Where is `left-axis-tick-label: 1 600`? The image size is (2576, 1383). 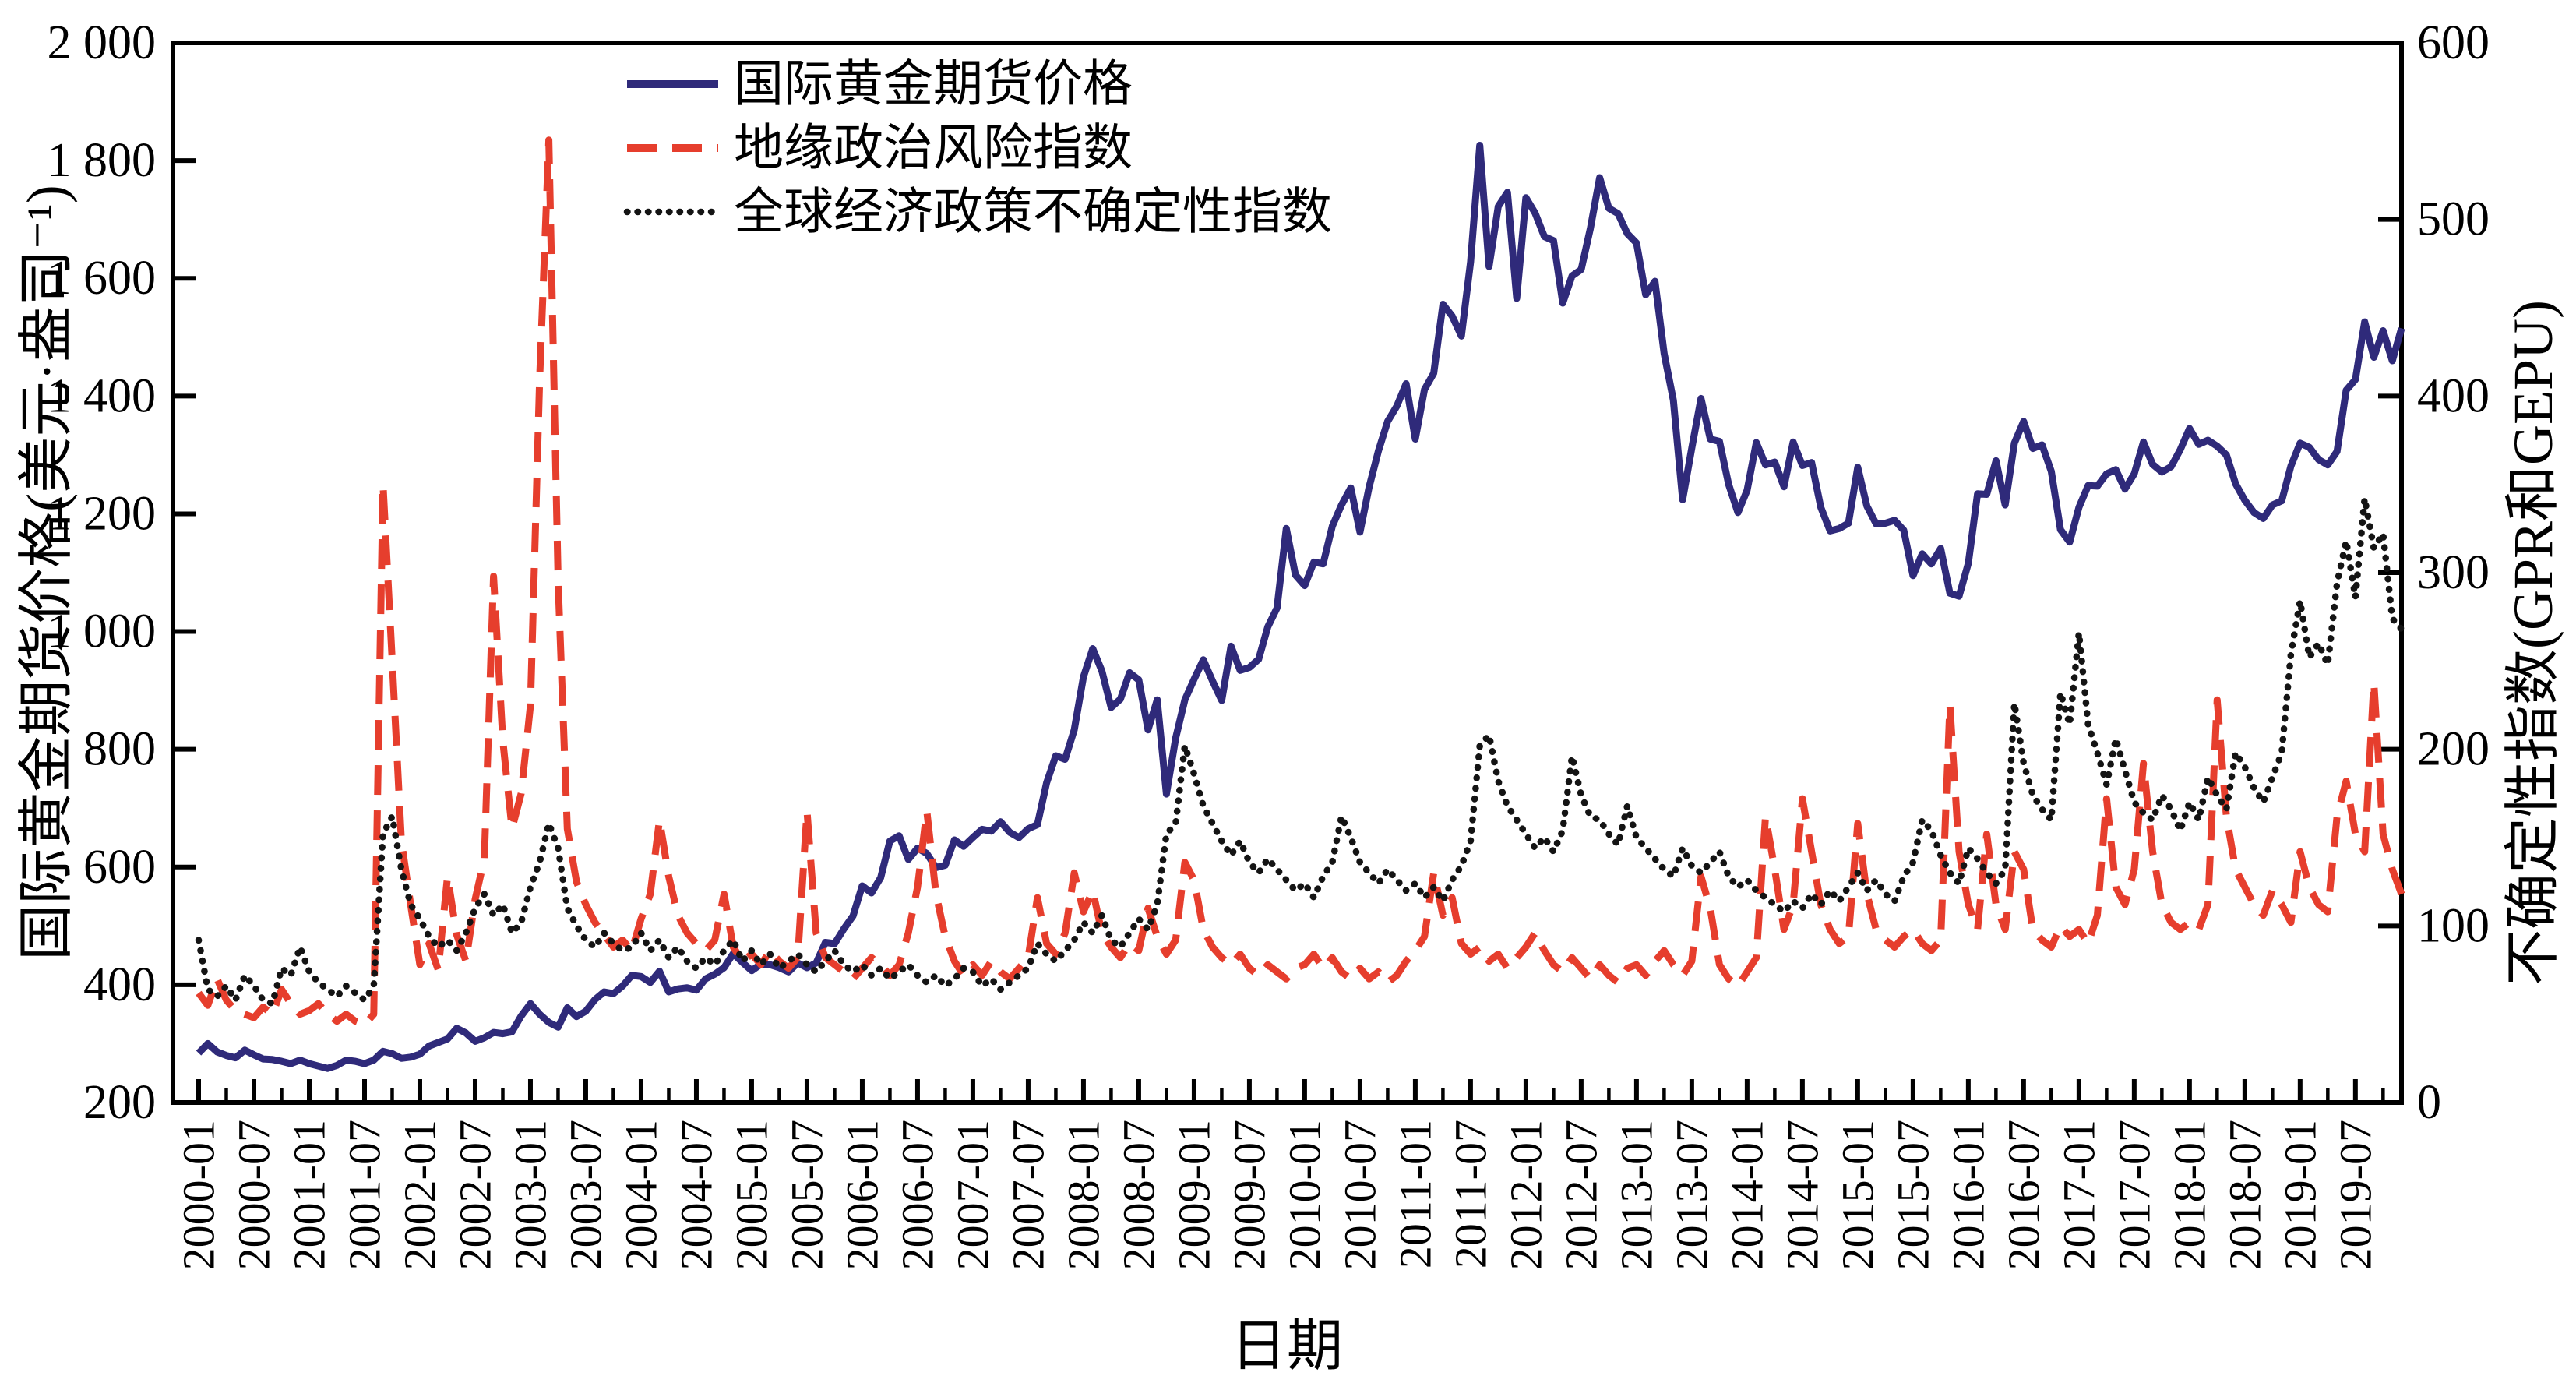 left-axis-tick-label: 1 600 is located at coordinates (102, 278).